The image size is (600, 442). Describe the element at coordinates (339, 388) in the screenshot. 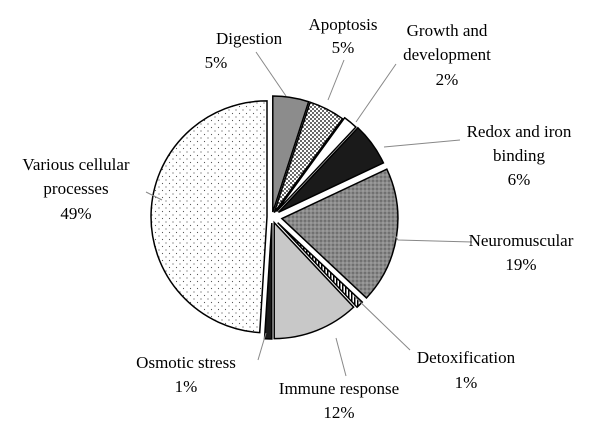

I see `slice-label-immune-response: Immune response` at that location.